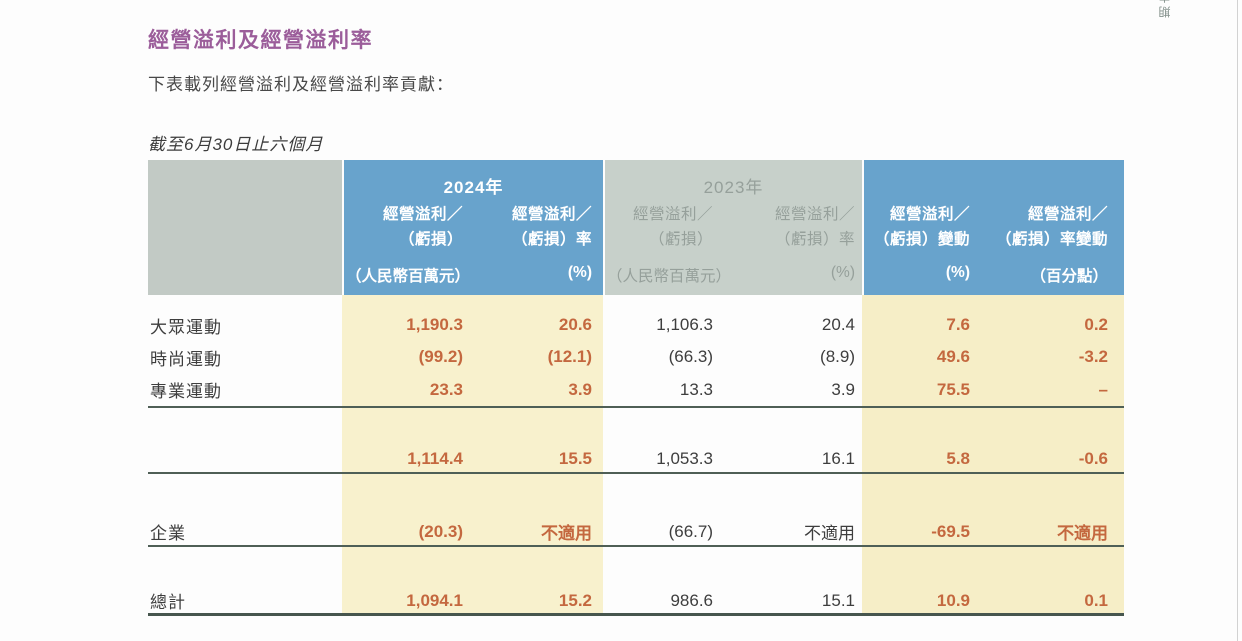  What do you see at coordinates (245, 227) in the screenshot?
I see `header-stub-cell` at bounding box center [245, 227].